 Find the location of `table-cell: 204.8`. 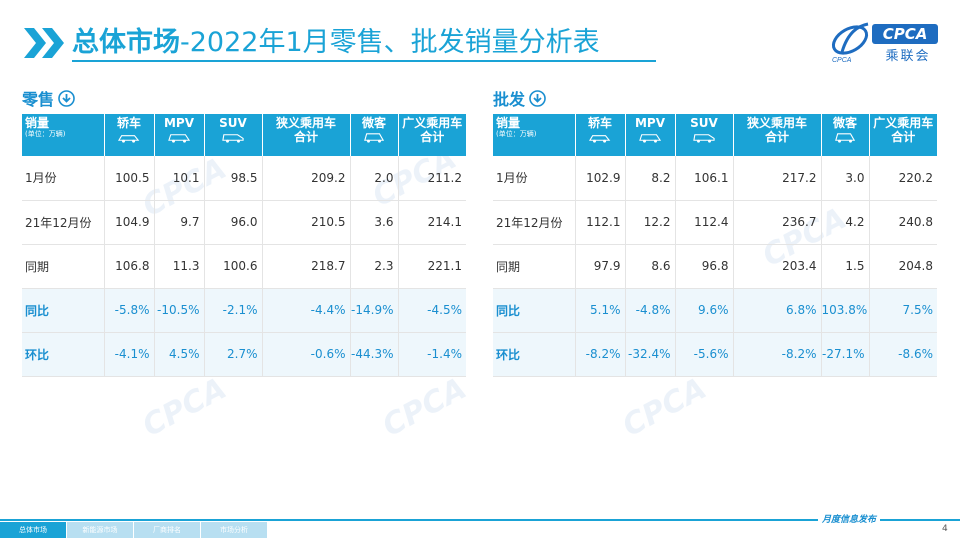

table-cell: 204.8 is located at coordinates (903, 266).